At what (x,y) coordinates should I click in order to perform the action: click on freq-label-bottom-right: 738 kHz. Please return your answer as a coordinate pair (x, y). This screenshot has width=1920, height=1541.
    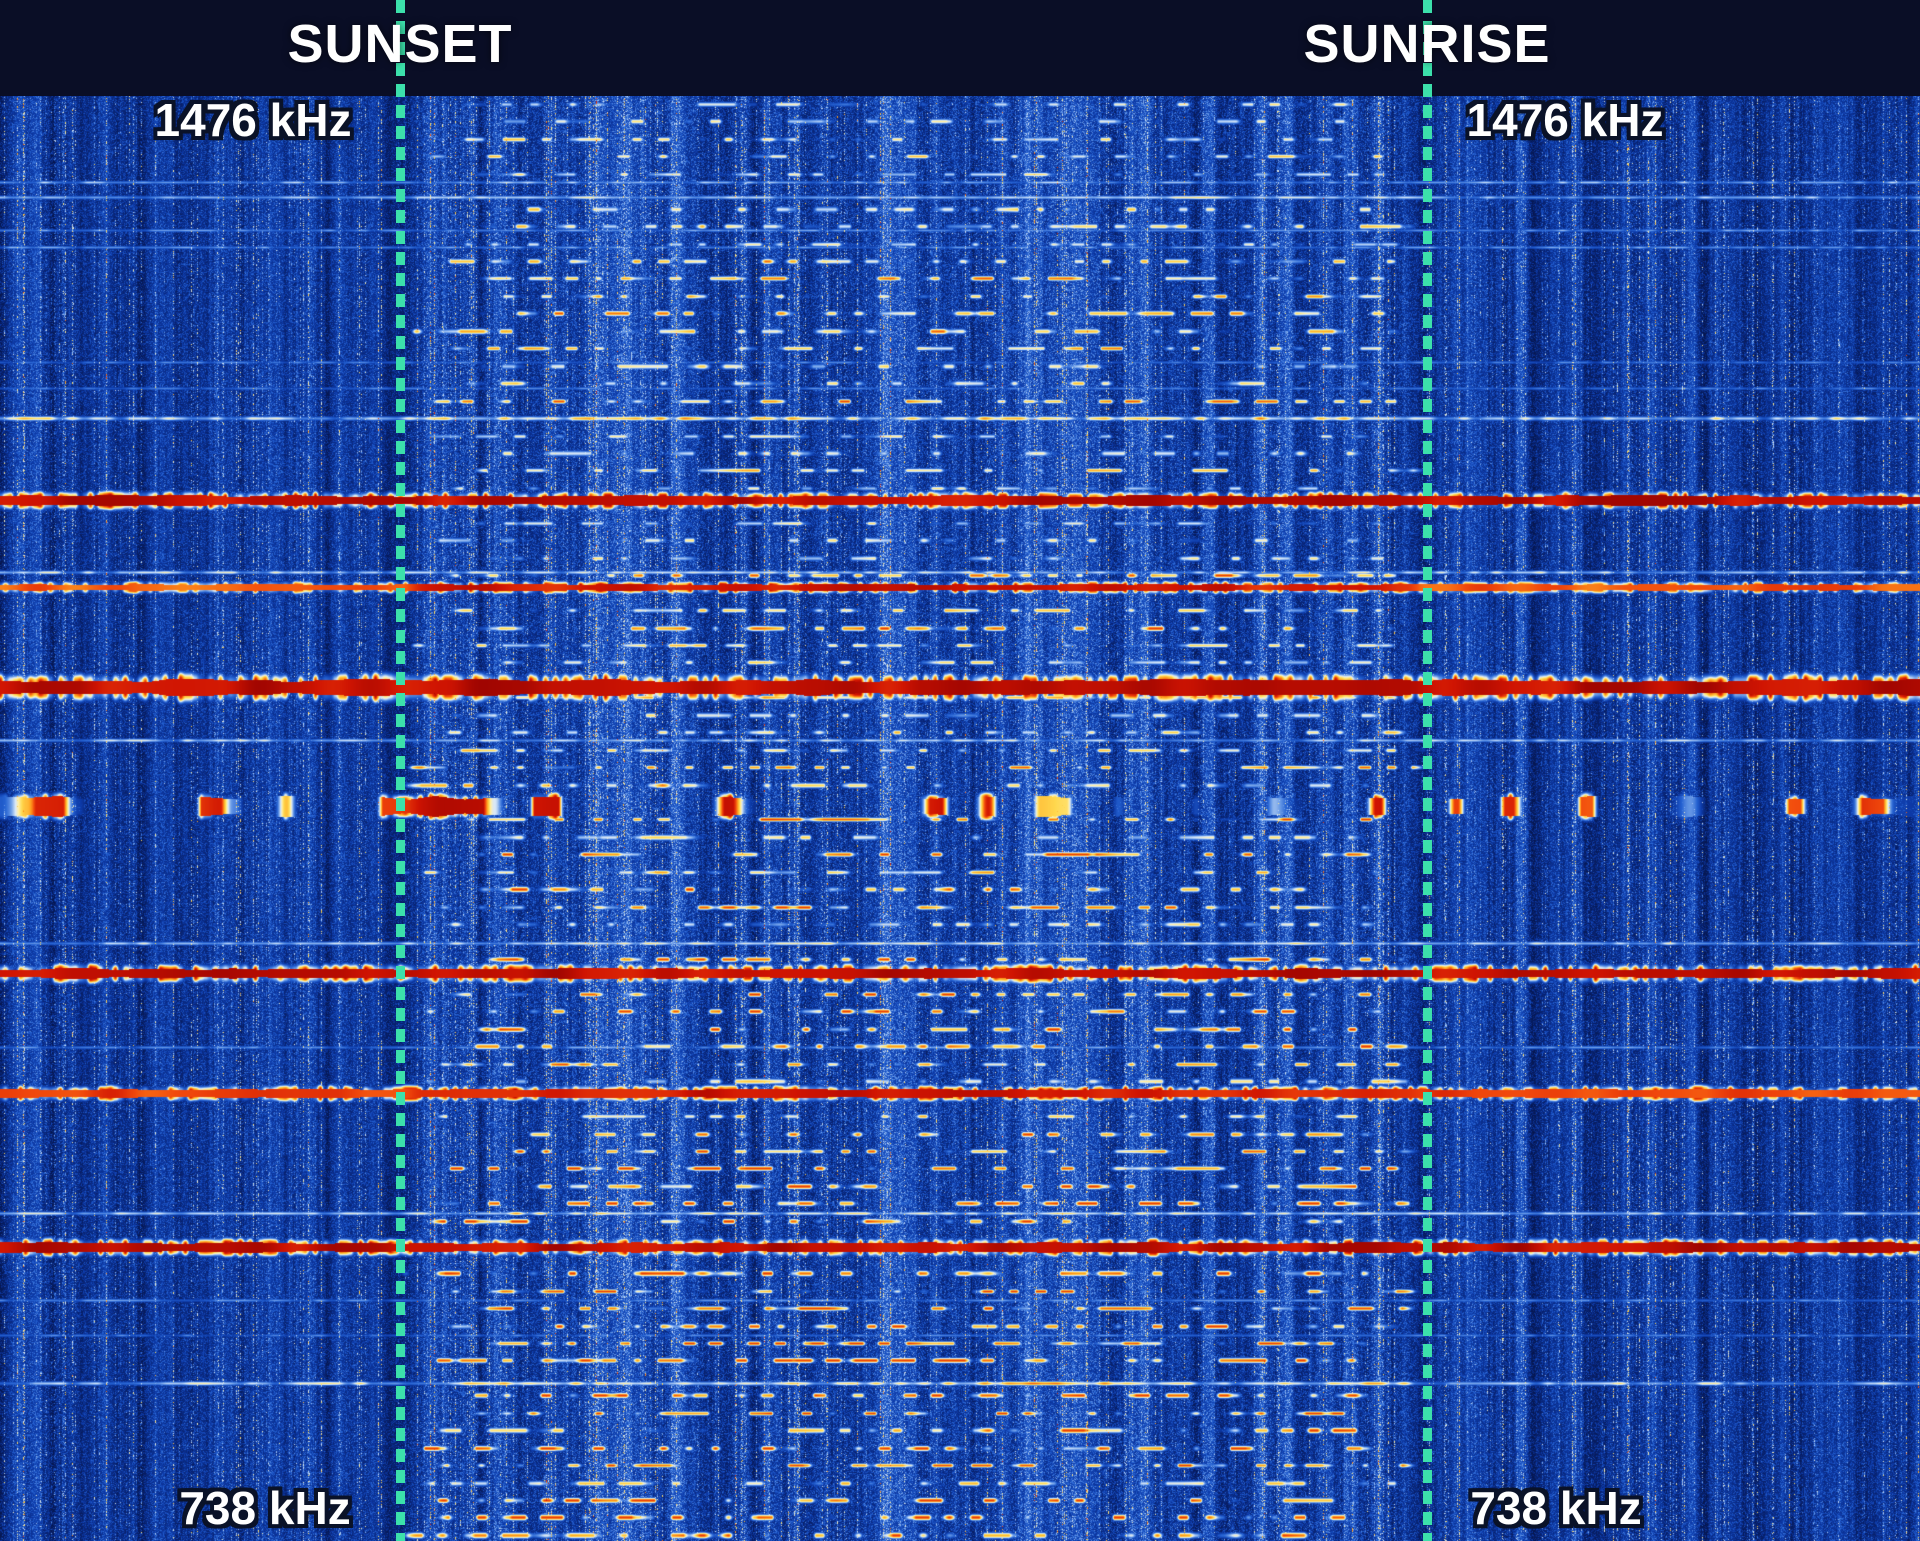
    Looking at the image, I should click on (1556, 1508).